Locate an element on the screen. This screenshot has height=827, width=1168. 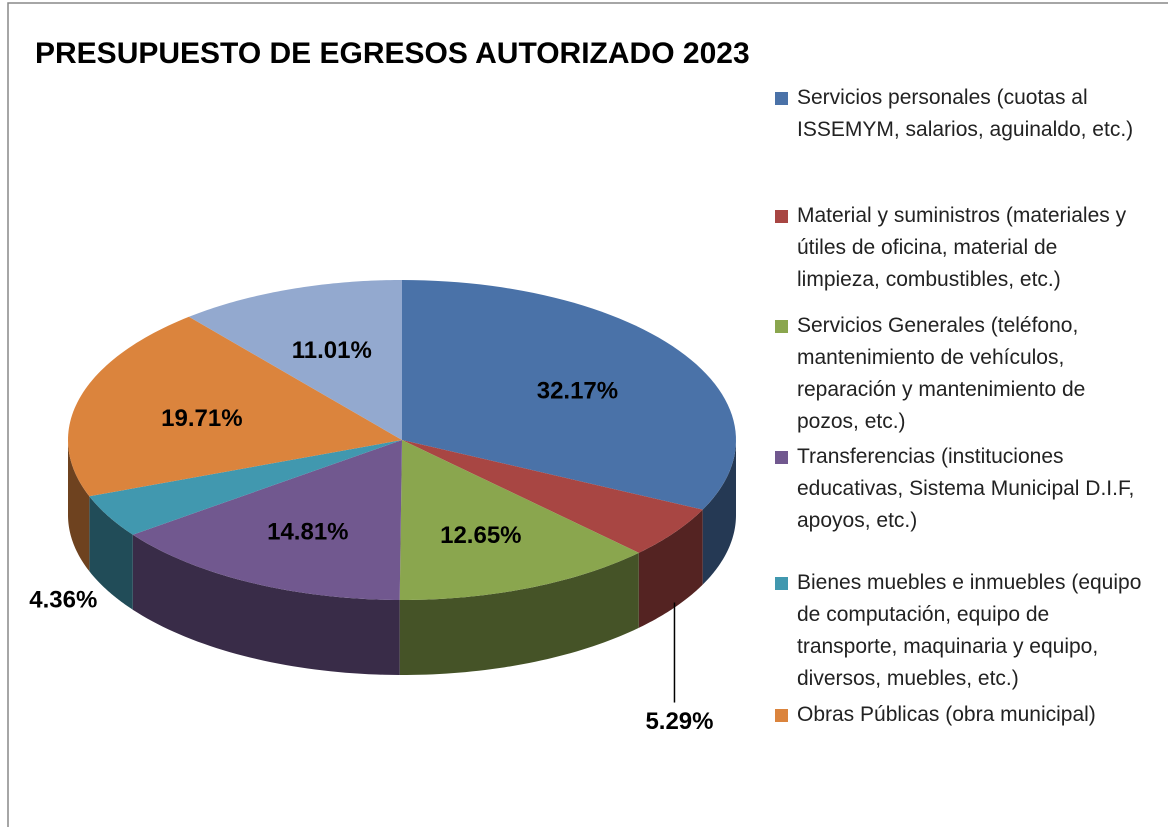
data-label: 5.29% is located at coordinates (679, 721).